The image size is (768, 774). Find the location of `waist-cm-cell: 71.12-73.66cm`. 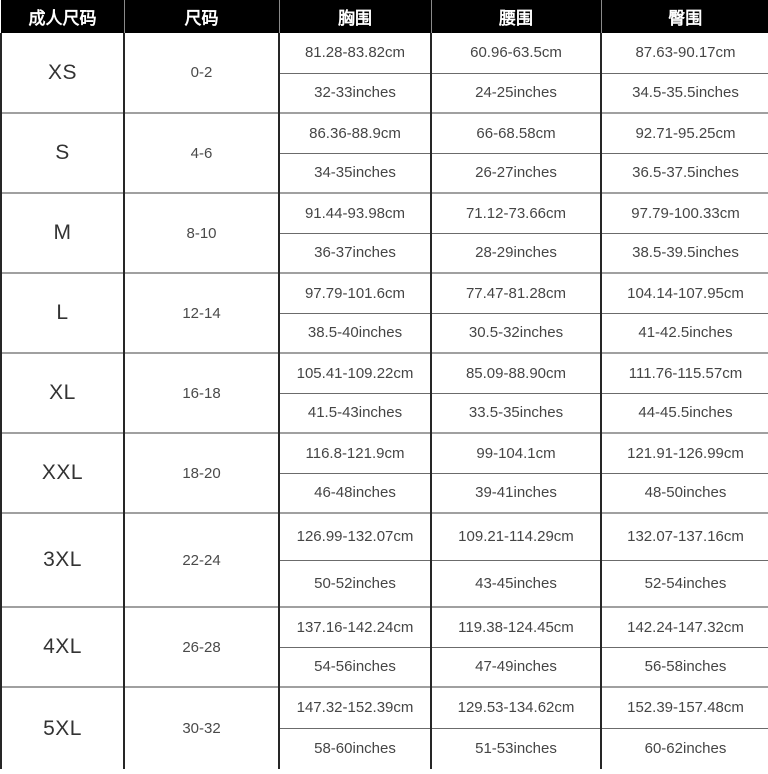

waist-cm-cell: 71.12-73.66cm is located at coordinates (515, 212).